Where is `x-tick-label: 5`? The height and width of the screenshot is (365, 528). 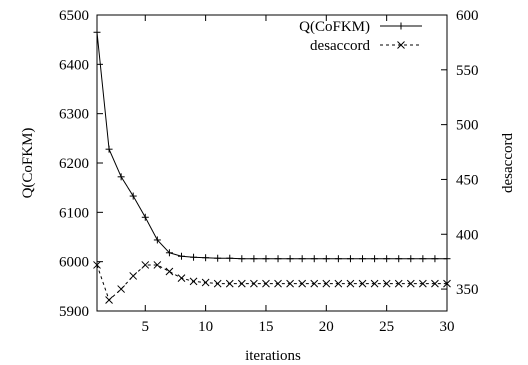 x-tick-label: 5 is located at coordinates (146, 327).